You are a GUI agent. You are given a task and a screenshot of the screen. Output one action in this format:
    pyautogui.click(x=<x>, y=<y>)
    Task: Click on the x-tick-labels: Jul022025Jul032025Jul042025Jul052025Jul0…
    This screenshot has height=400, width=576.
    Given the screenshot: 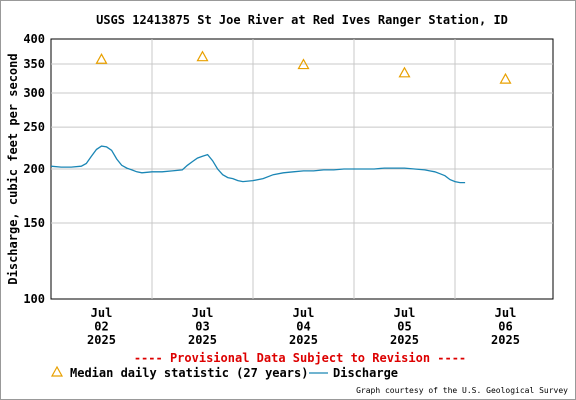 What is the action you would take?
    pyautogui.click(x=303, y=326)
    